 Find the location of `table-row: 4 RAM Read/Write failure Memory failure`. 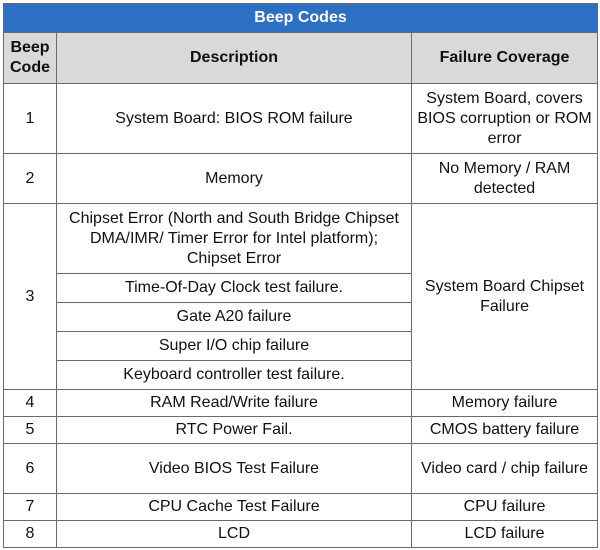

table-row: 4 RAM Read/Write failure Memory failure is located at coordinates (301, 403).